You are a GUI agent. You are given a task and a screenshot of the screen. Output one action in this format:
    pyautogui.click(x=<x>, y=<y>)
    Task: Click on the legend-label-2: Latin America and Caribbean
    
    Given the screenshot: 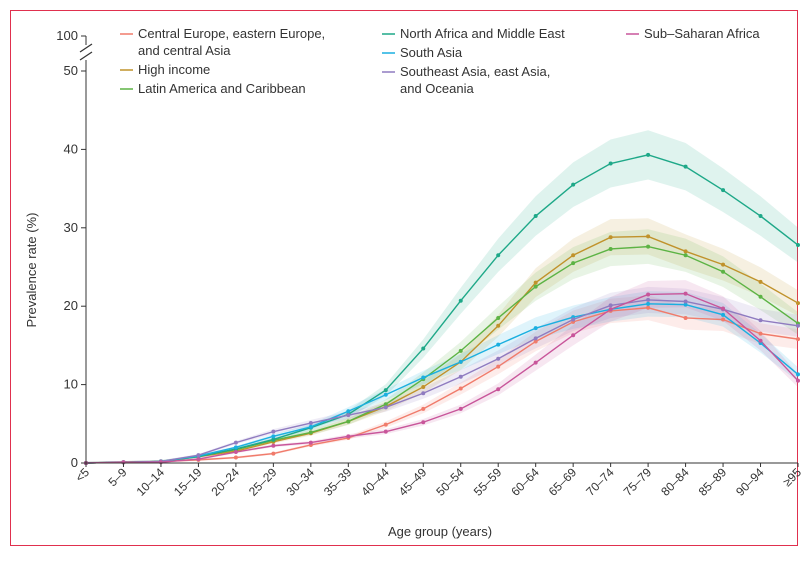 What is the action you would take?
    pyautogui.click(x=222, y=88)
    